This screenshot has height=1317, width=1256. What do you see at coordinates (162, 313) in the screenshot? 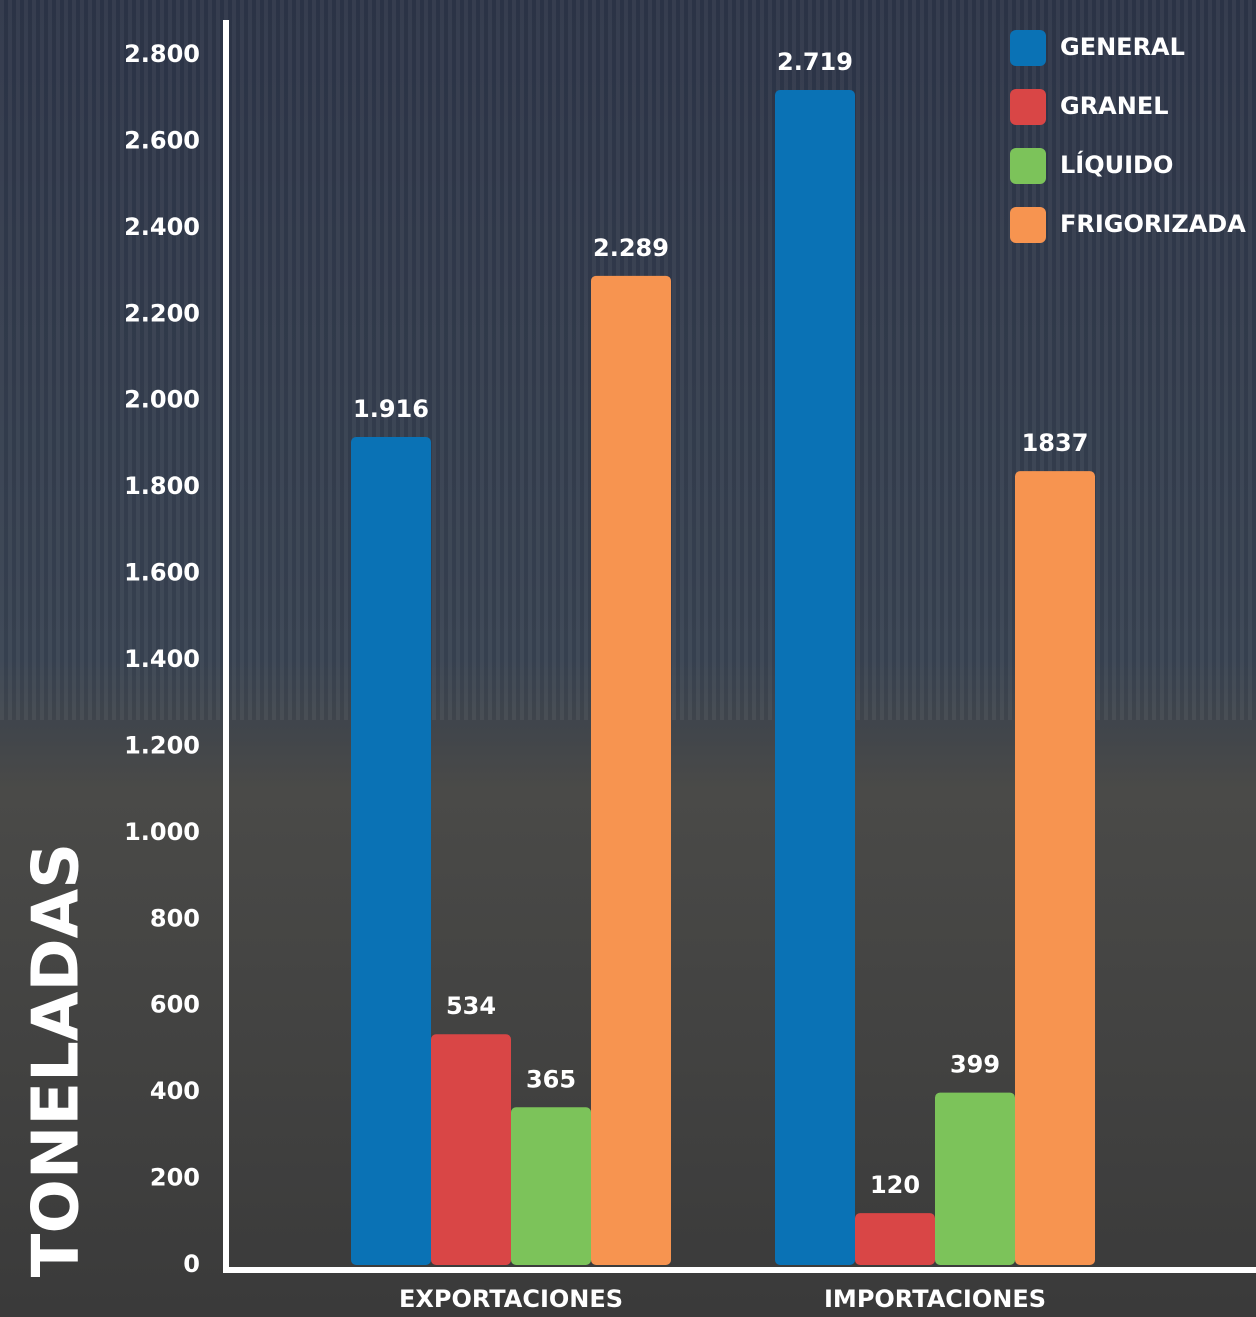
I see `y-tick-label: 2.200` at bounding box center [162, 313].